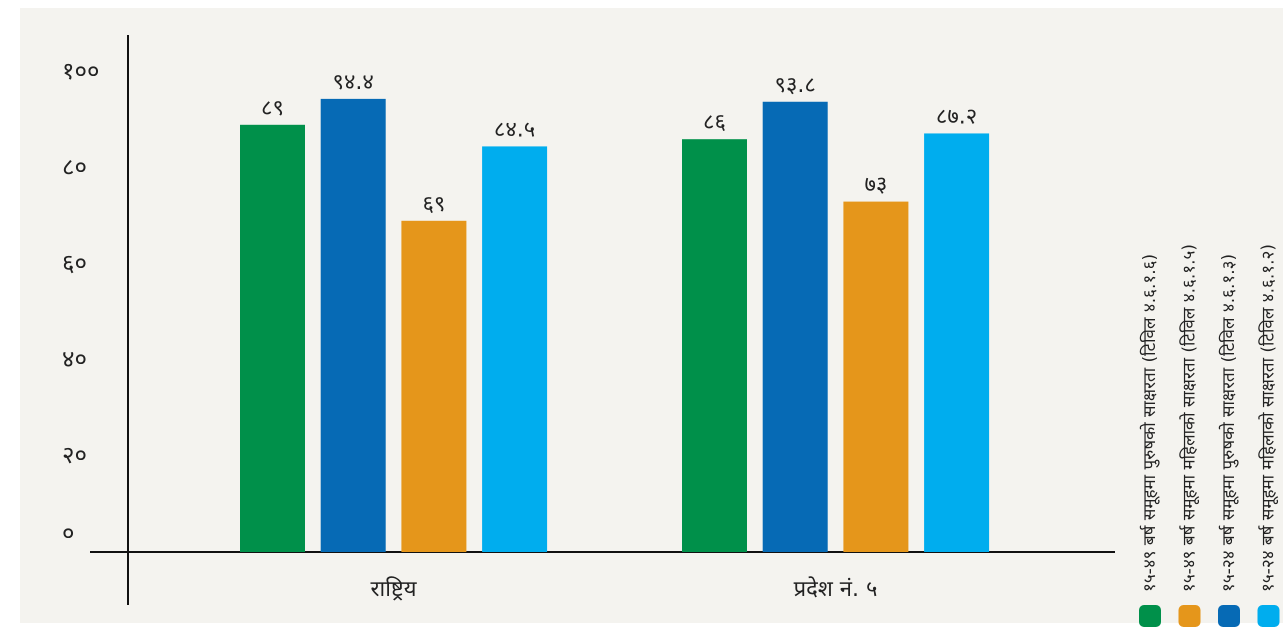 The height and width of the screenshot is (635, 1283). Describe the element at coordinates (875, 185) in the screenshot. I see `value-label: ७३` at that location.